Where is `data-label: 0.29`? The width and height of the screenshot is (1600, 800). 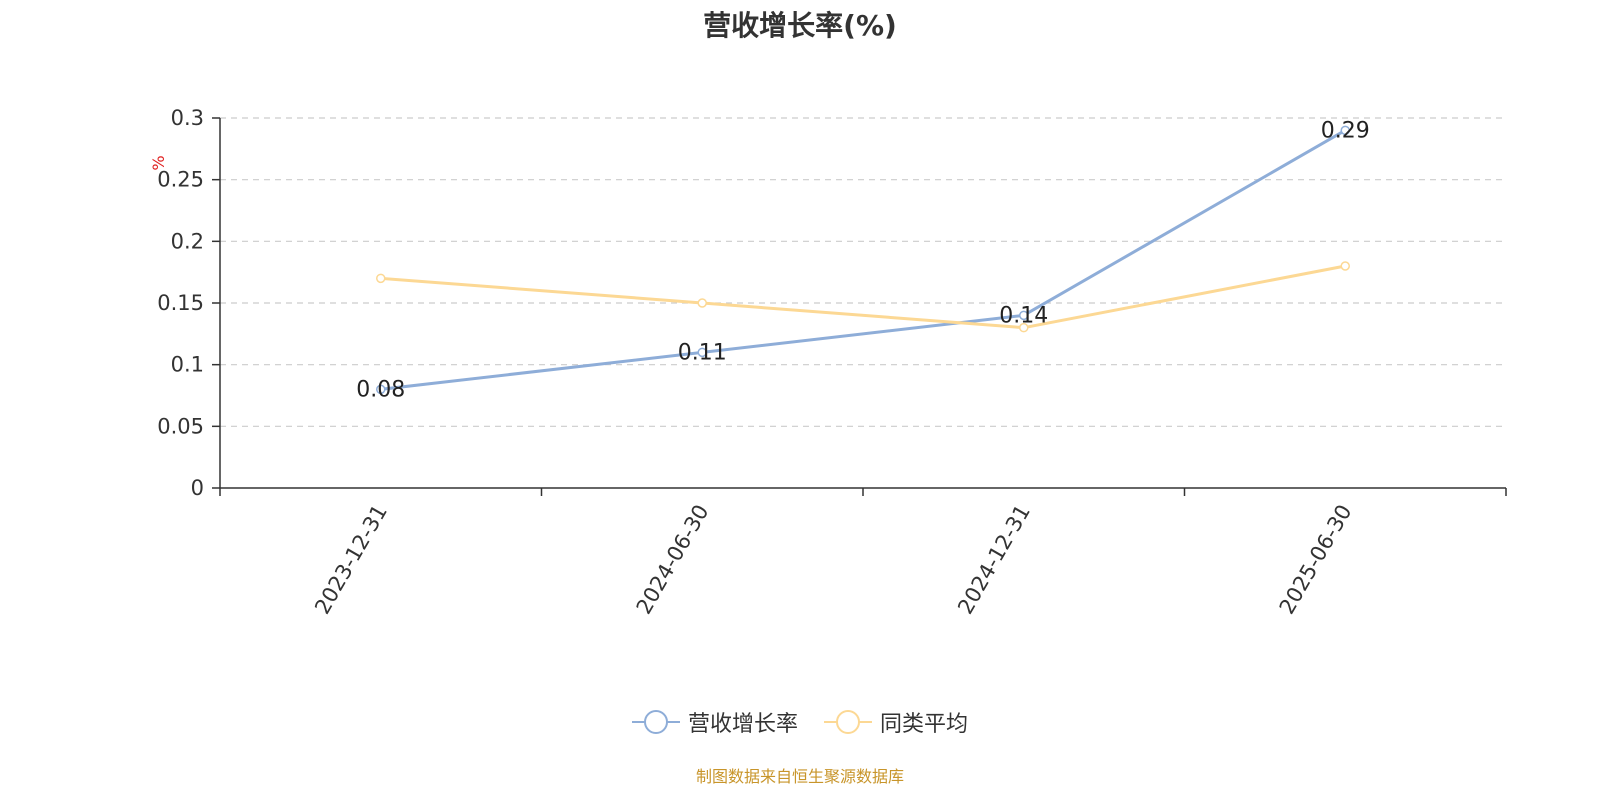 data-label: 0.29 is located at coordinates (1345, 130).